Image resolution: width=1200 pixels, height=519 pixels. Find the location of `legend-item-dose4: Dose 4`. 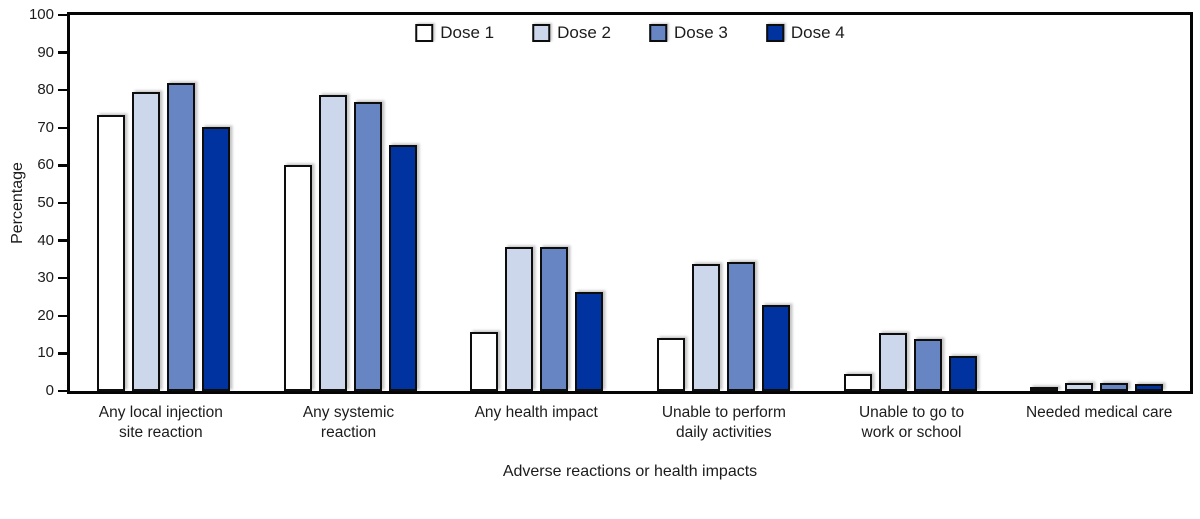

legend-item-dose4: Dose 4 is located at coordinates (805, 33).